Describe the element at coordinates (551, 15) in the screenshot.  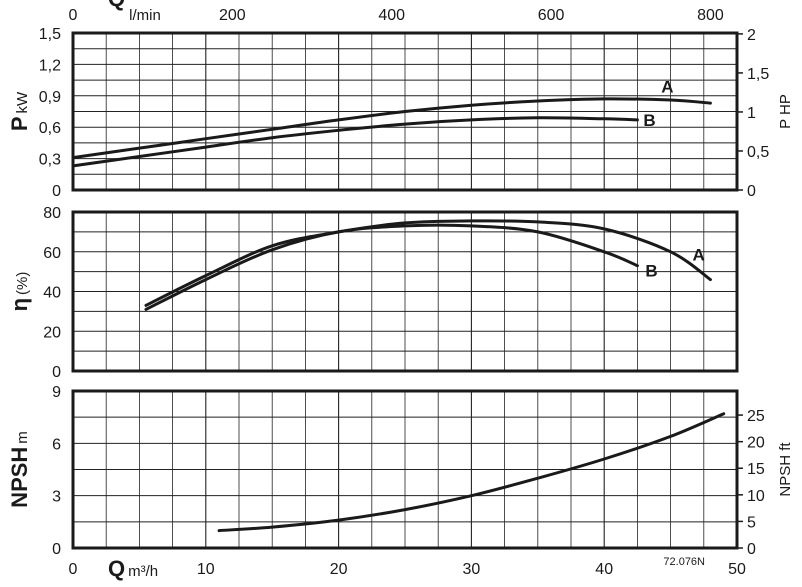
I see `x2-tick-label: 600` at that location.